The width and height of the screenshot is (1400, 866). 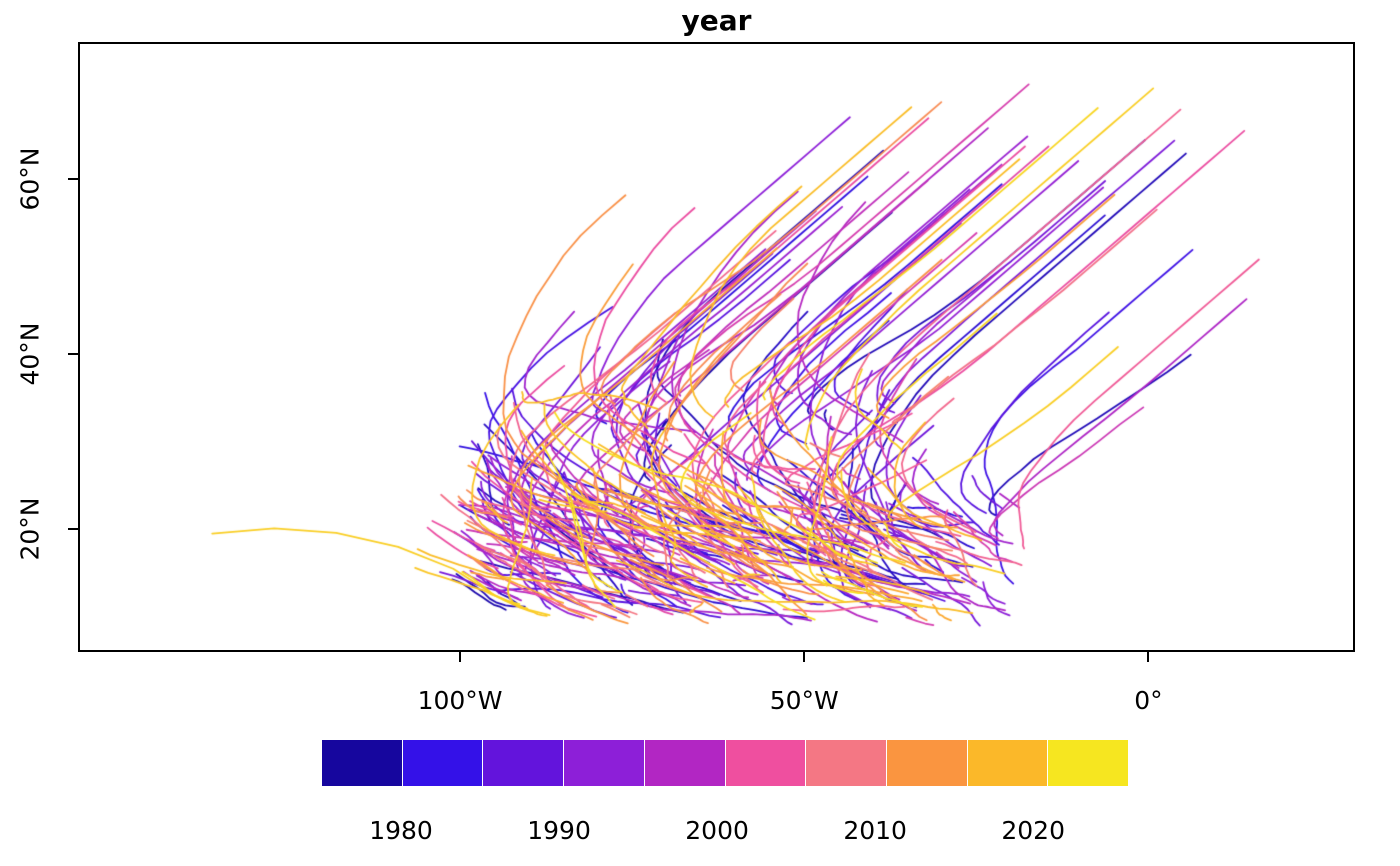 I want to click on colorbar-legend, so click(x=725, y=763).